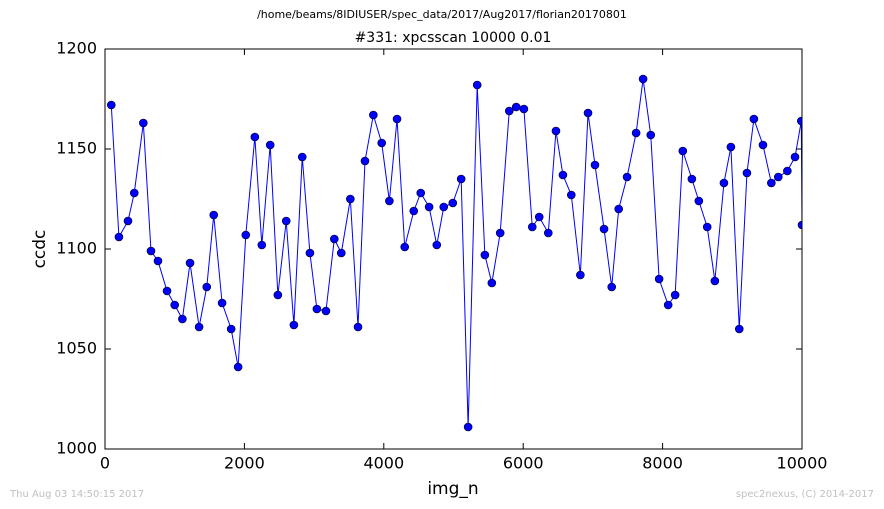  I want to click on x-tick-label: 8000, so click(662, 463).